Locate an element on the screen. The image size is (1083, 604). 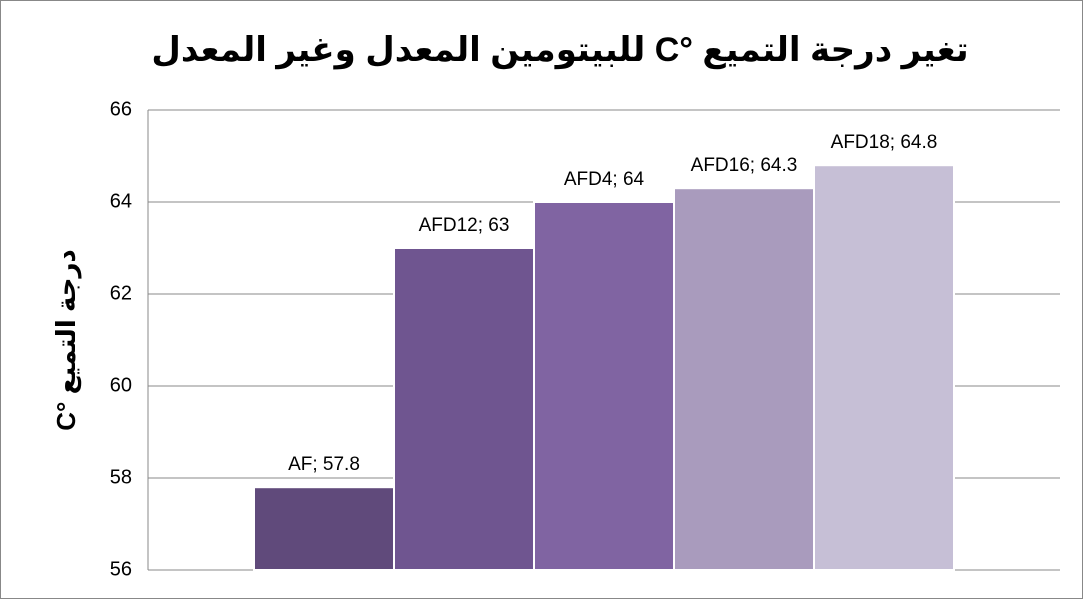
data-label: AFD4; 64 is located at coordinates (604, 179).